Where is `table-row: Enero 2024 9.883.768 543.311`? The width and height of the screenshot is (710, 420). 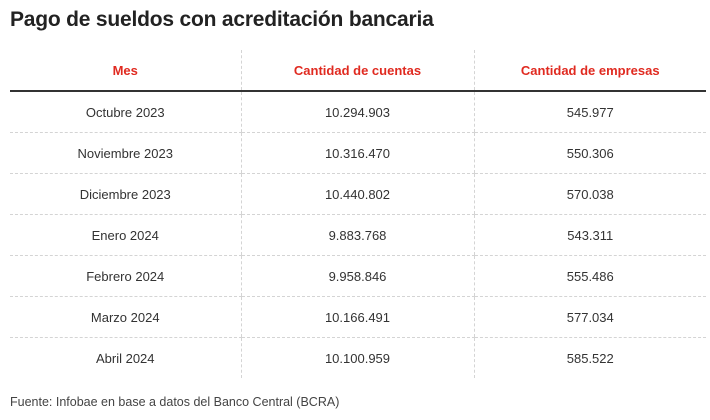 table-row: Enero 2024 9.883.768 543.311 is located at coordinates (358, 235).